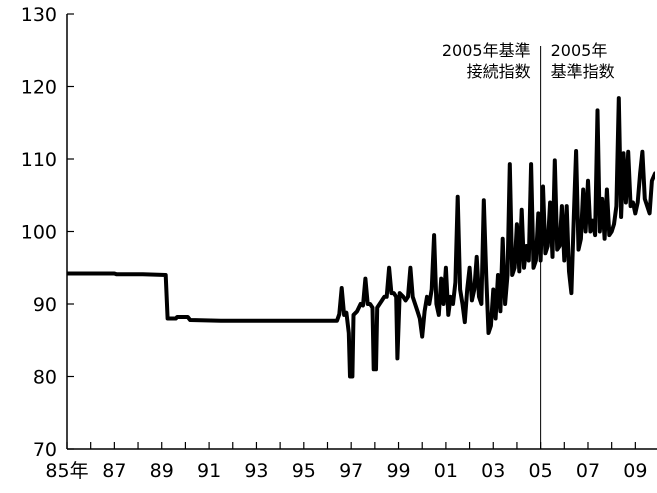 The width and height of the screenshot is (657, 493). Describe the element at coordinates (39, 15) in the screenshot. I see `y-tick-label: 130` at that location.